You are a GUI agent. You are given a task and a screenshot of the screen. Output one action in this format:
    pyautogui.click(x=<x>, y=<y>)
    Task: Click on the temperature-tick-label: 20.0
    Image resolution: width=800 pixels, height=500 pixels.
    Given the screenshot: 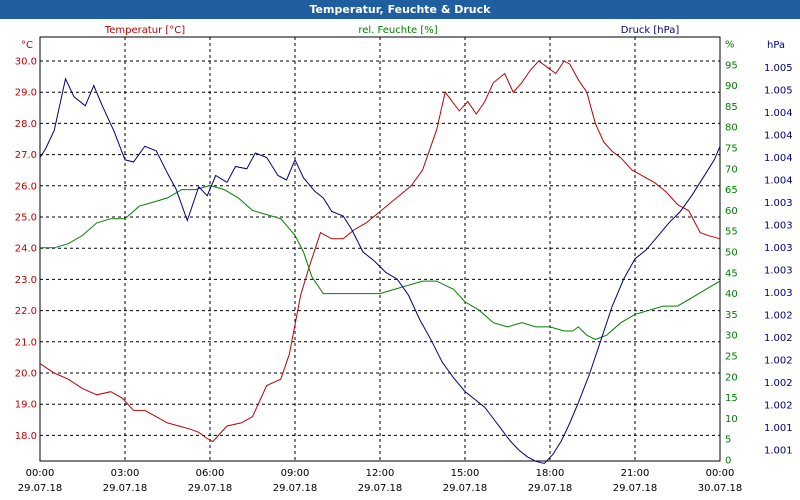 What is the action you would take?
    pyautogui.click(x=26, y=374)
    